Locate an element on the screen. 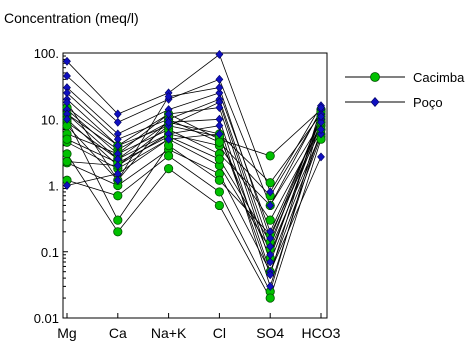  x-tick-label: Ca is located at coordinates (118, 333).